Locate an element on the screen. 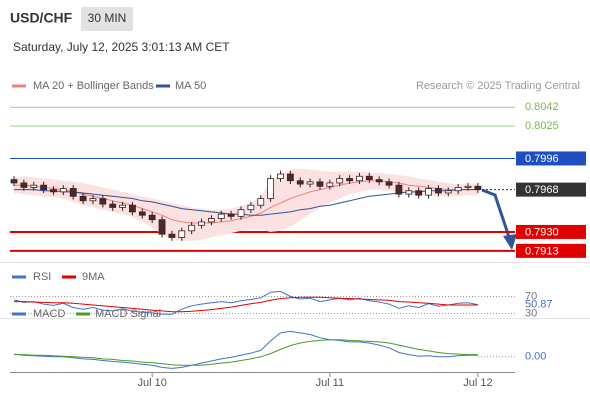 Image resolution: width=590 pixels, height=400 pixels. value-label: 50.87 is located at coordinates (539, 305).